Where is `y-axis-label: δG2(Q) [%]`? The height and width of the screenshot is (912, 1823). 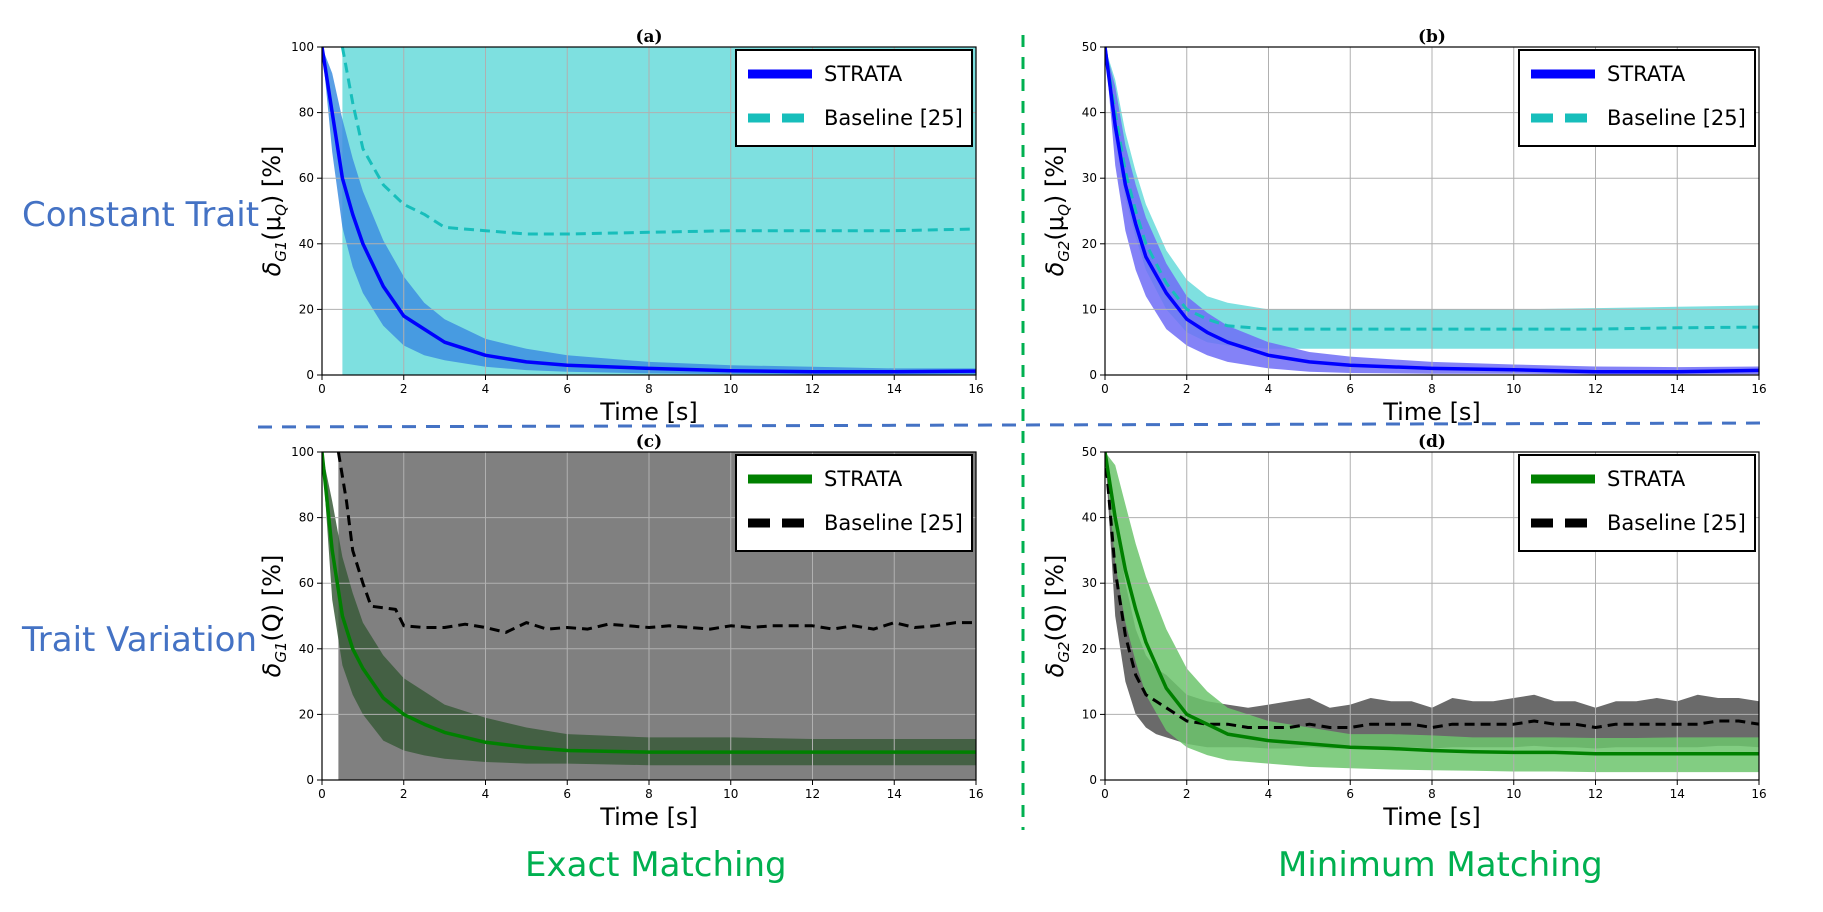 y-axis-label: δG2(Q) [%] is located at coordinates (1057, 616).